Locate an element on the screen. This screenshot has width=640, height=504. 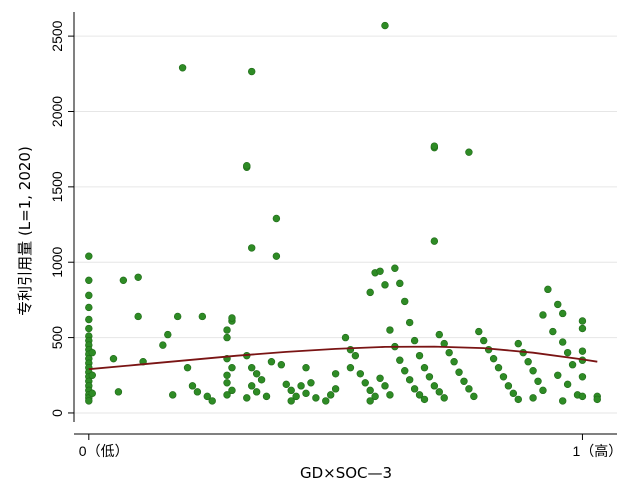
y-axis-title: 专利引用量 (L=1, 2020) is located at coordinates (25, 231).